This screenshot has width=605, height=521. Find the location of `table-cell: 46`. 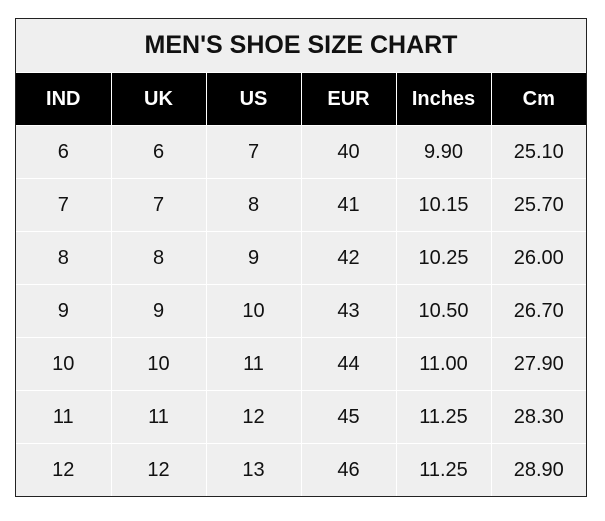

table-cell: 46 is located at coordinates (348, 469).